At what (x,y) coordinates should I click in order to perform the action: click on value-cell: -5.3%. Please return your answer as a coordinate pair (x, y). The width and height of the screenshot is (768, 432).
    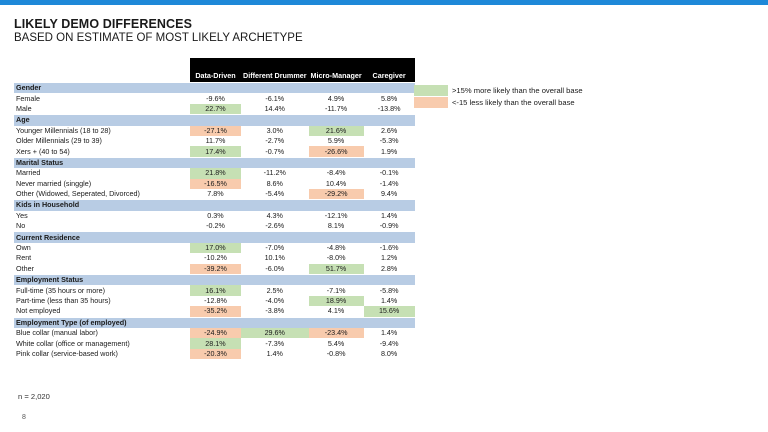
    Looking at the image, I should click on (389, 141).